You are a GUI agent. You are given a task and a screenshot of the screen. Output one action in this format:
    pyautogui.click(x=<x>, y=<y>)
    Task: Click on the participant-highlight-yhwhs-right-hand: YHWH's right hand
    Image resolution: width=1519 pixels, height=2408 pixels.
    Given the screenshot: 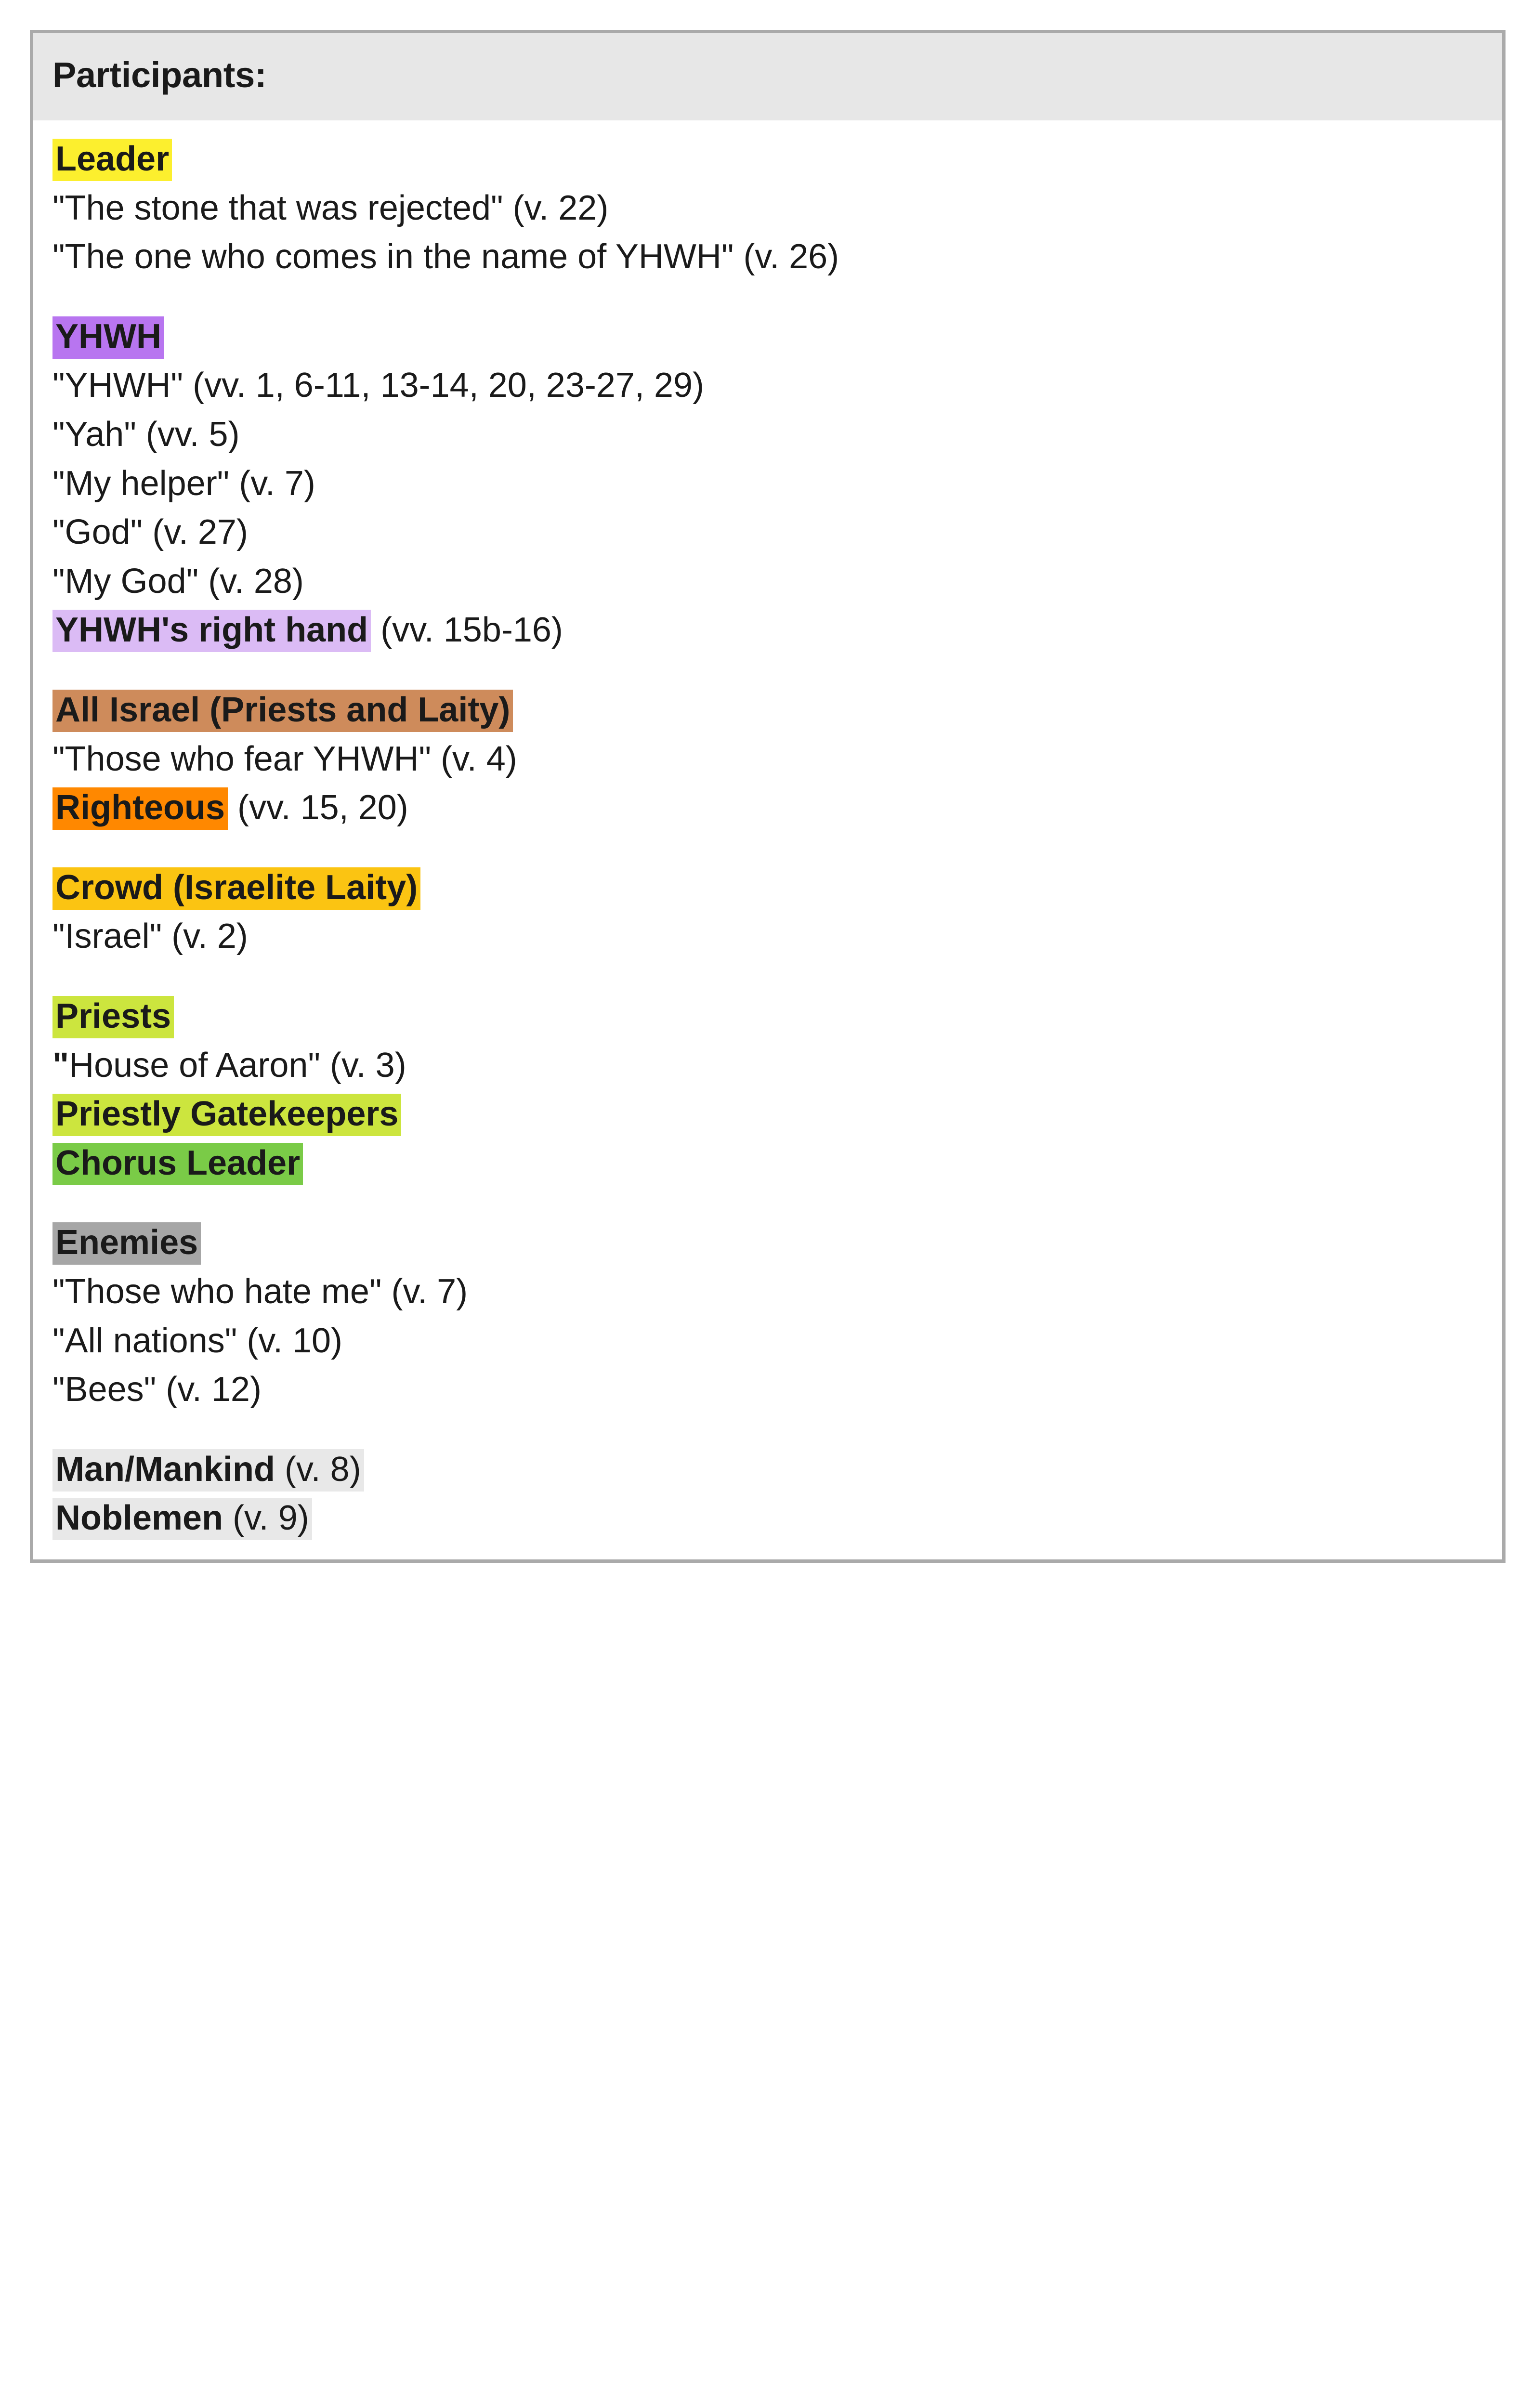 What is the action you would take?
    pyautogui.click(x=211, y=631)
    